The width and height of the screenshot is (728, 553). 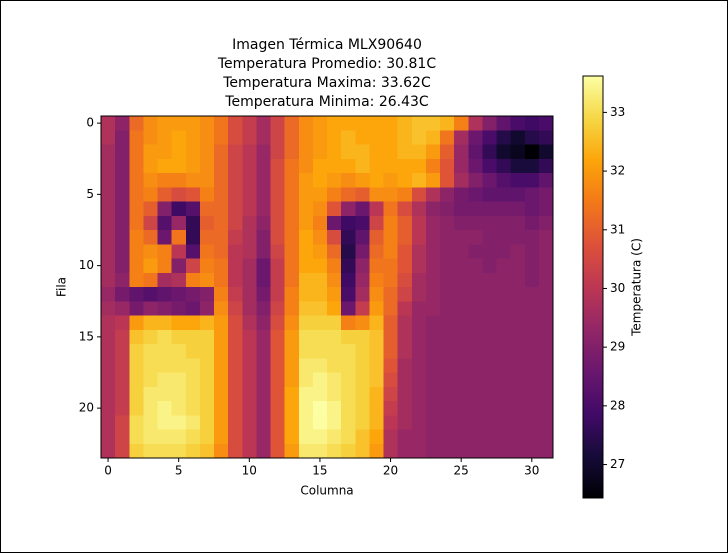 What do you see at coordinates (249, 471) in the screenshot?
I see `x-tick-label: 10` at bounding box center [249, 471].